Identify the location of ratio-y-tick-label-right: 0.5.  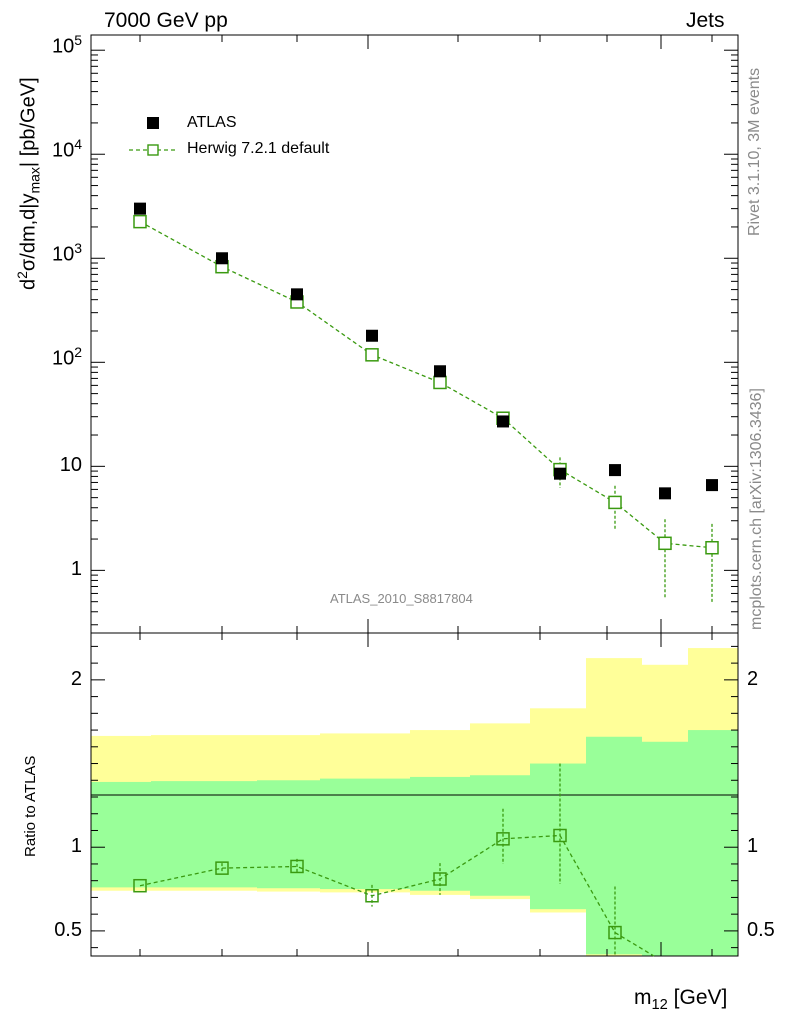
(761, 929).